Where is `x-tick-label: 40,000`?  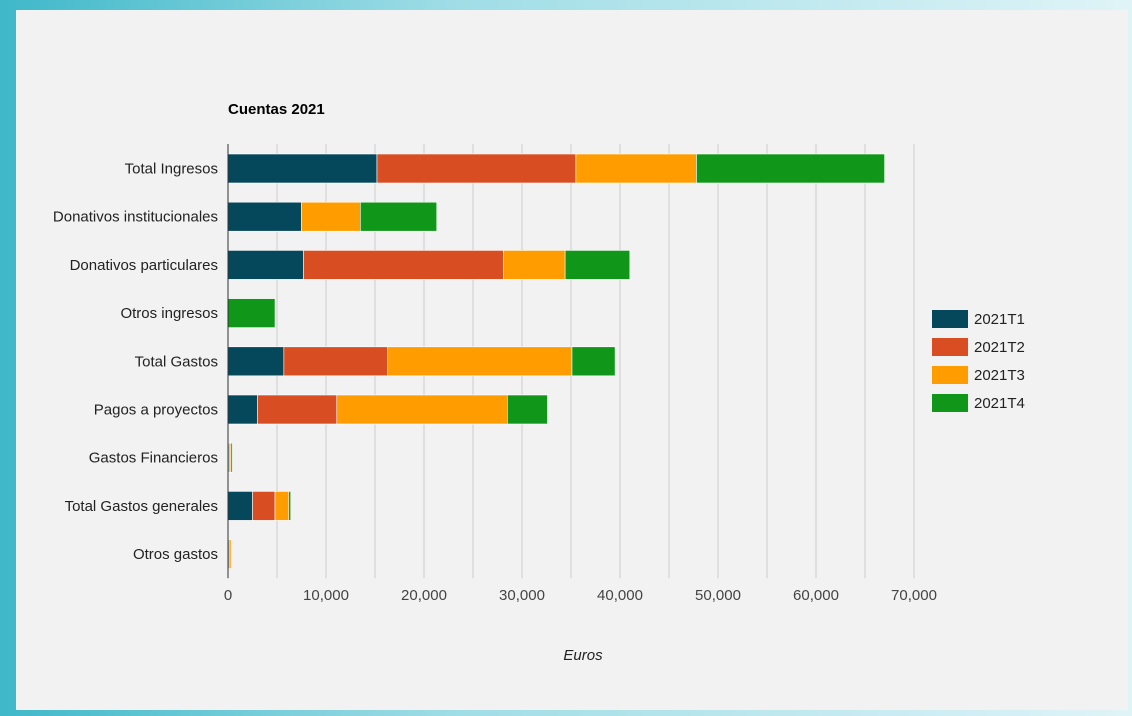 x-tick-label: 40,000 is located at coordinates (620, 595).